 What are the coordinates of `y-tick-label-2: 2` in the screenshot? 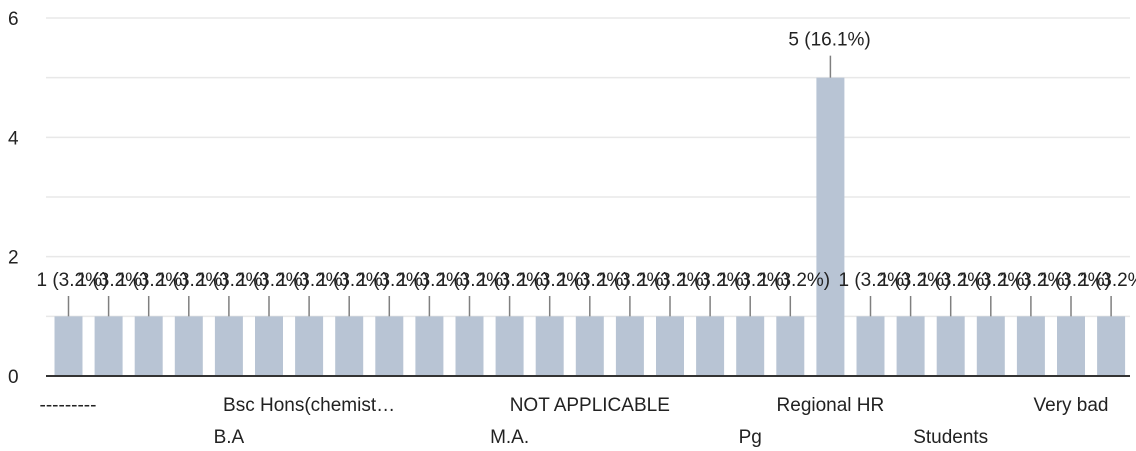 It's located at (13, 258).